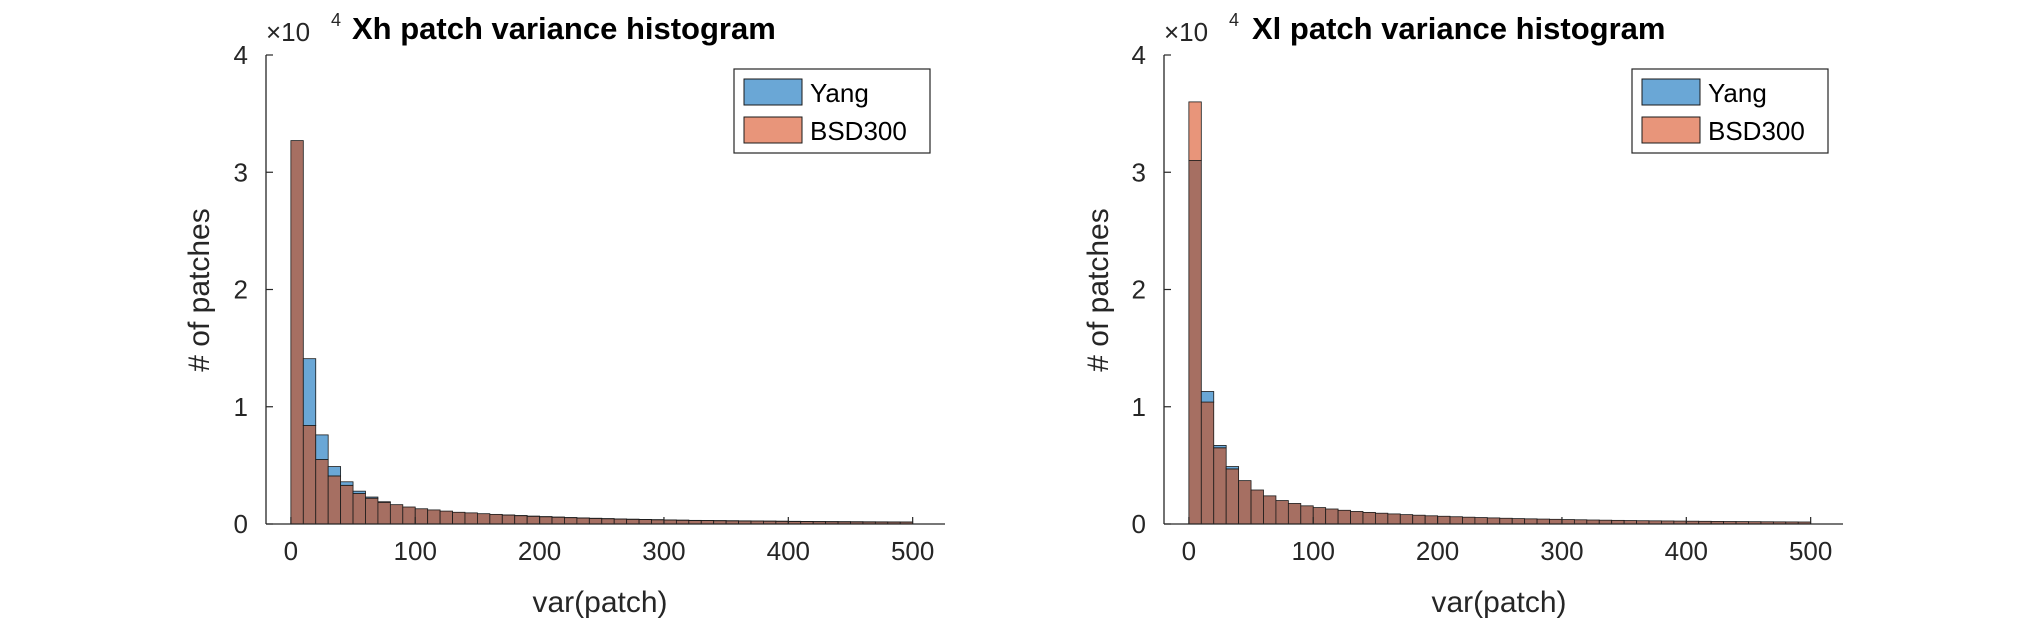 The height and width of the screenshot is (619, 2029). I want to click on legend-swatch-bsd300, so click(773, 130).